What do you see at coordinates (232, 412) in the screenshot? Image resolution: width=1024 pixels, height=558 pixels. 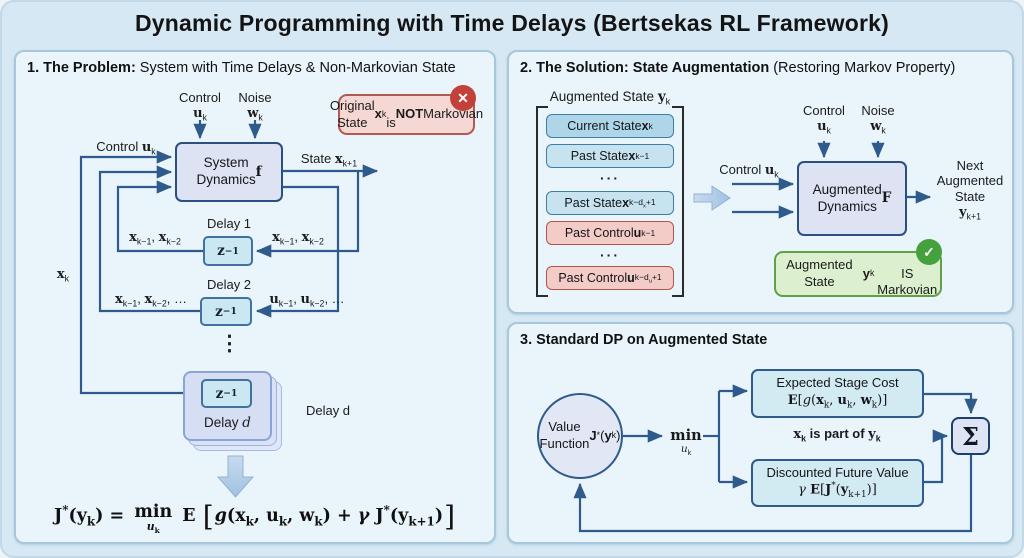 I see `delay-d-stack: z −1 Delay d` at bounding box center [232, 412].